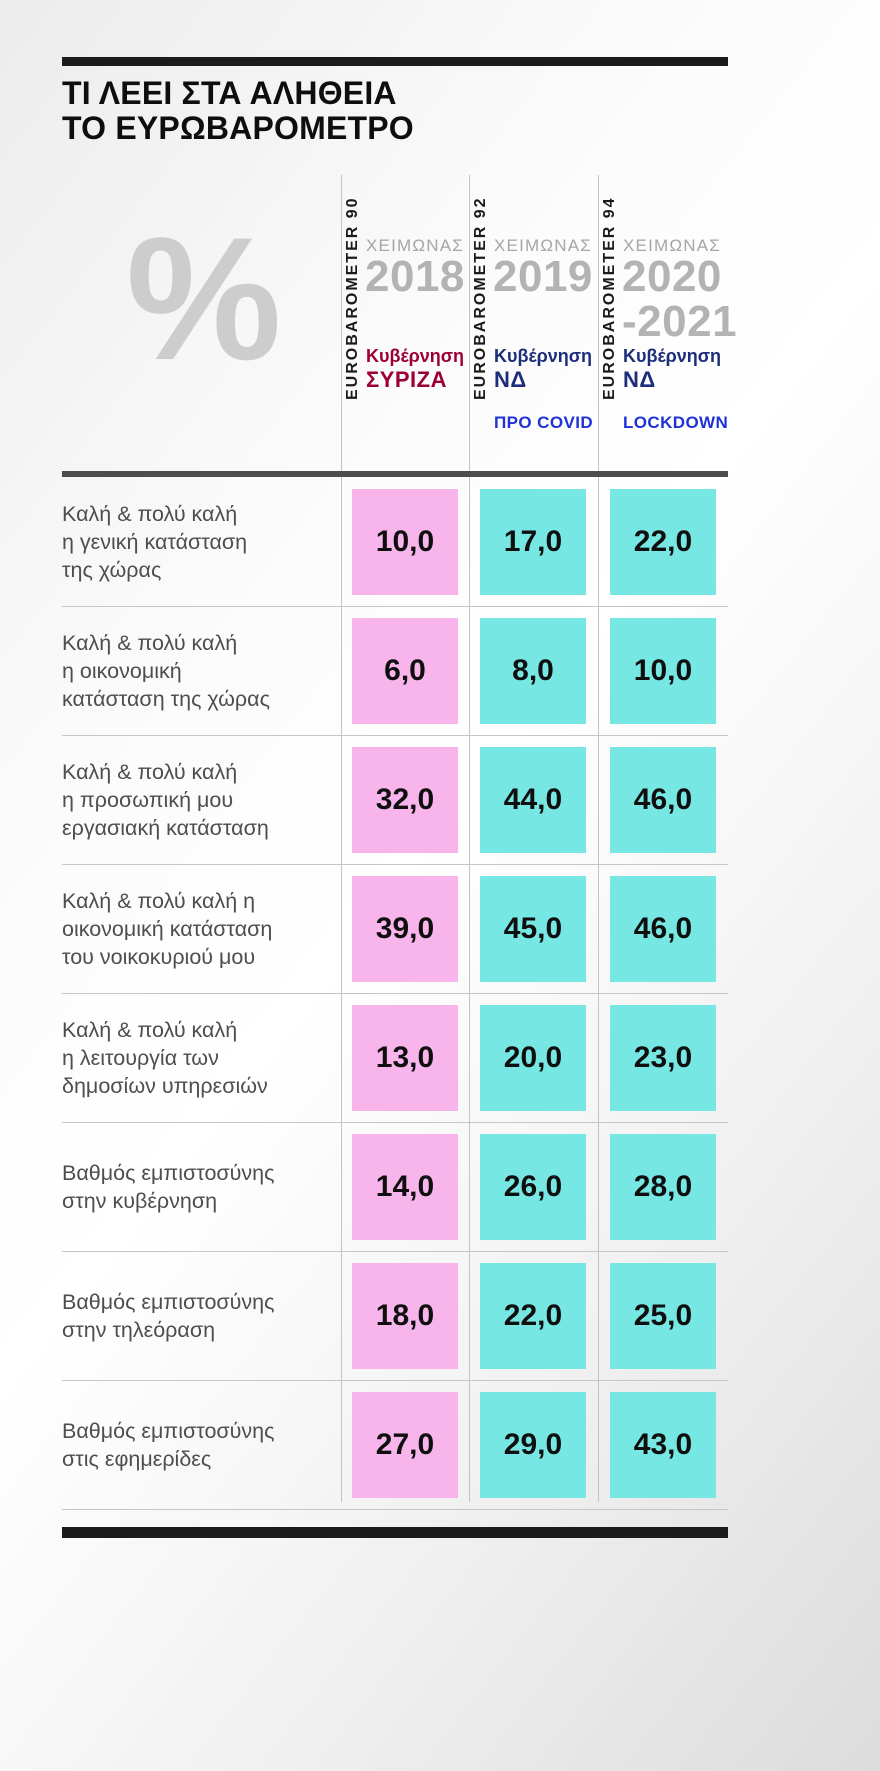 This screenshot has height=1771, width=880. Describe the element at coordinates (168, 1187) in the screenshot. I see `row-label: Βαθμός εμπιστοσύνης στην κυβέρνηση` at that location.